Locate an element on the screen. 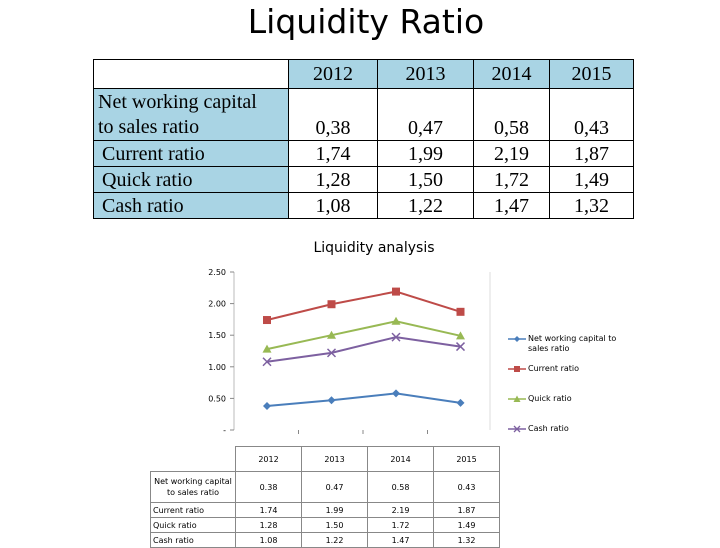 The width and height of the screenshot is (720, 548). table-row-label: Cash ratio is located at coordinates (191, 205).